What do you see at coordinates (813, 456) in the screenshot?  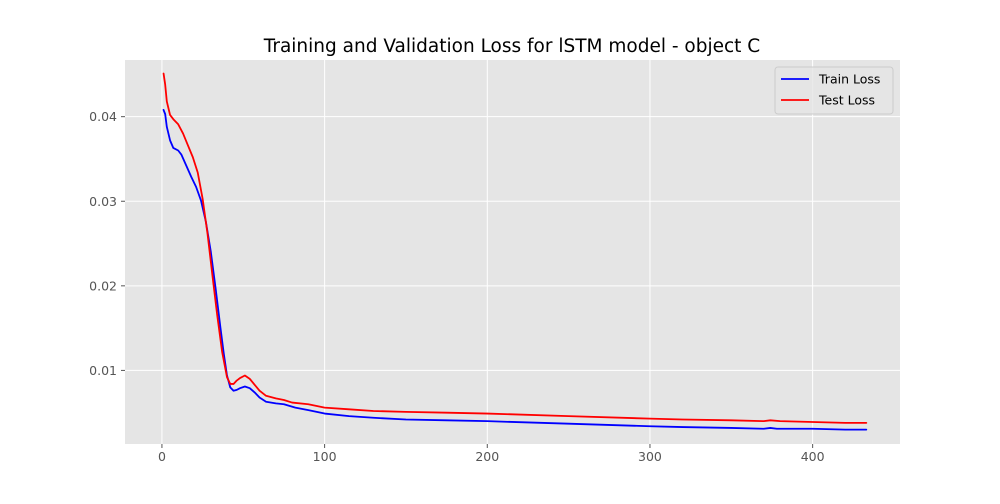 I see `x-tick-label: 400` at bounding box center [813, 456].